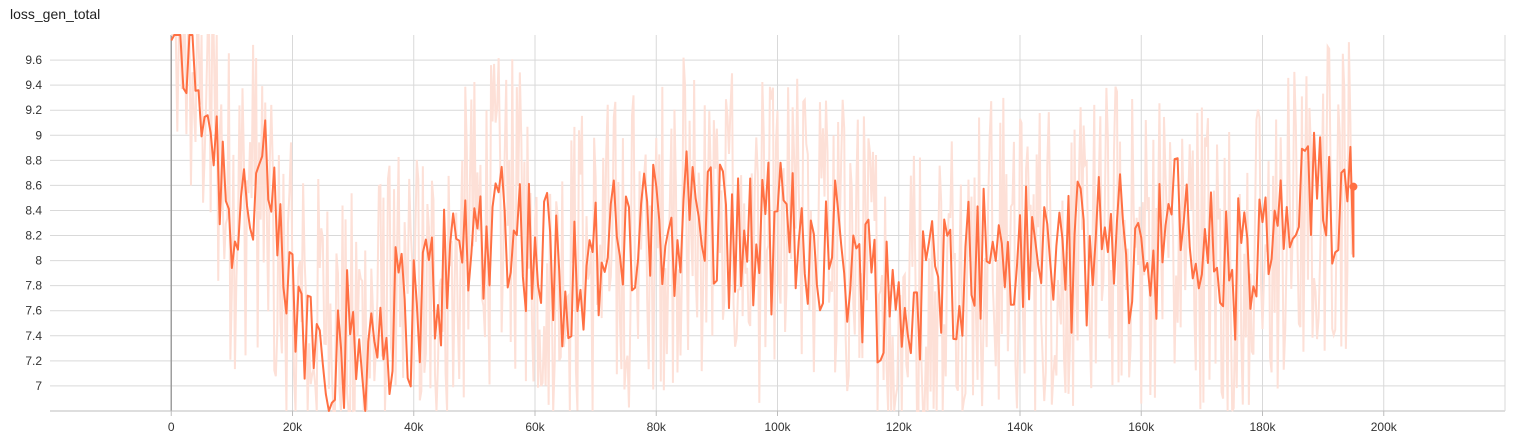 Image resolution: width=1517 pixels, height=441 pixels. Describe the element at coordinates (33, 110) in the screenshot. I see `y-tick-label: 9.2` at that location.